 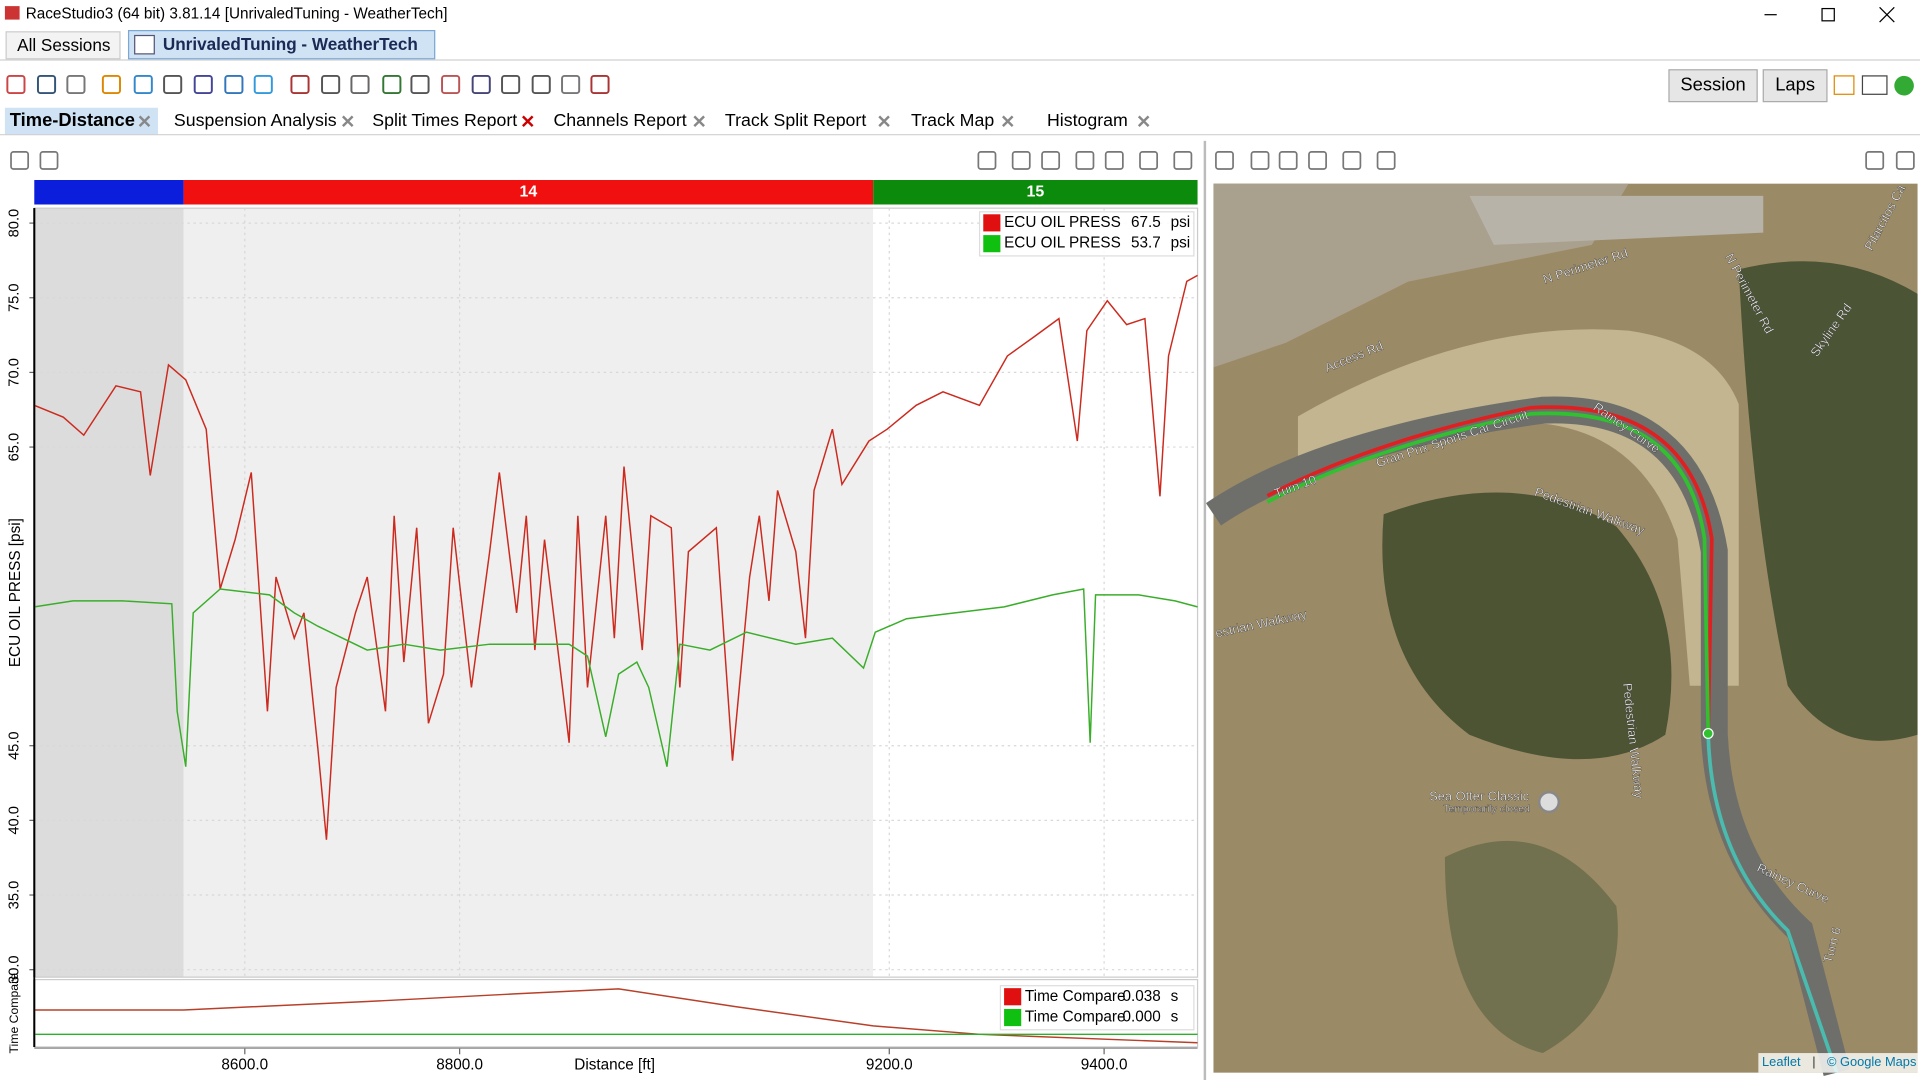 I want to click on y-tick-label: 65.0, so click(x=15, y=447).